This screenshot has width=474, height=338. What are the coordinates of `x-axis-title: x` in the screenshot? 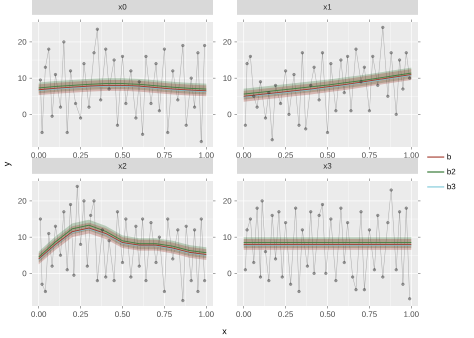 It's located at (224, 331).